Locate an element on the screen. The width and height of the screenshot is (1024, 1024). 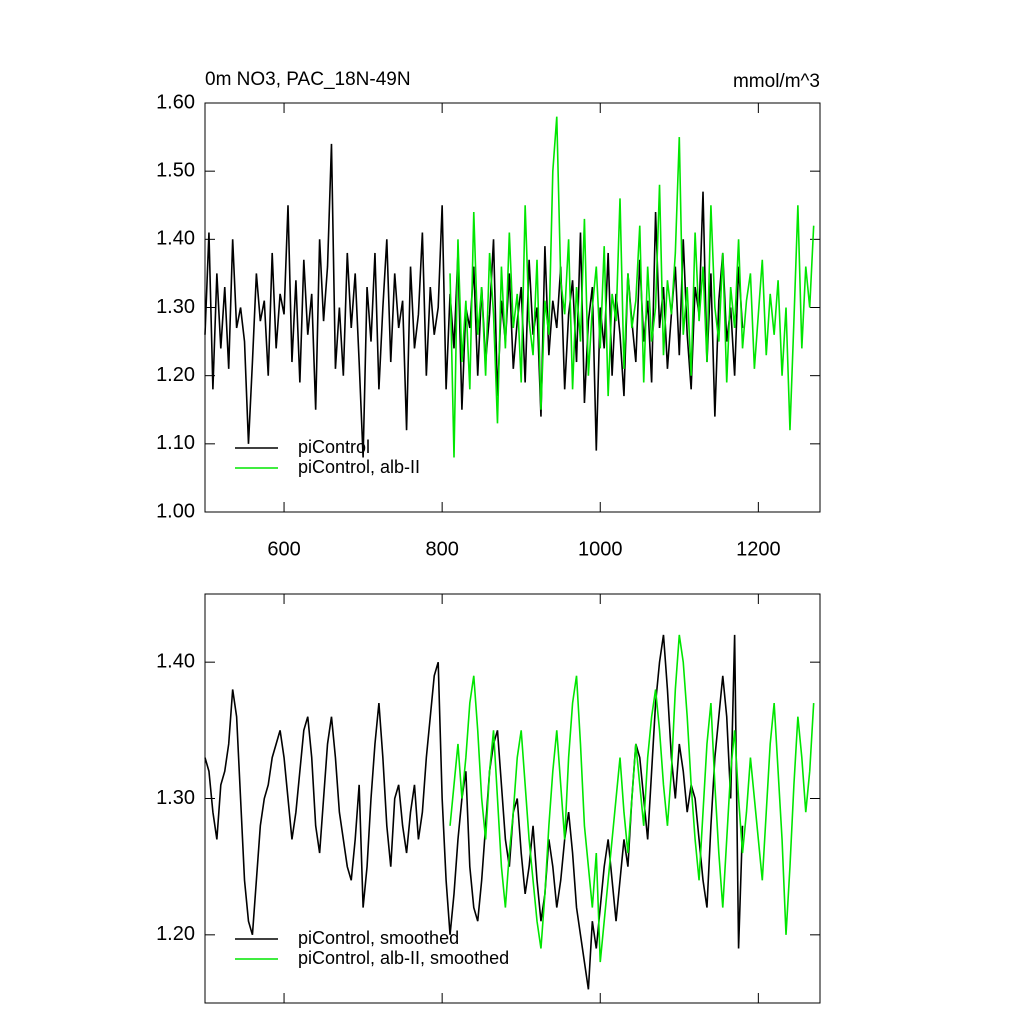
y-tick-label: 1.10 is located at coordinates (175, 443).